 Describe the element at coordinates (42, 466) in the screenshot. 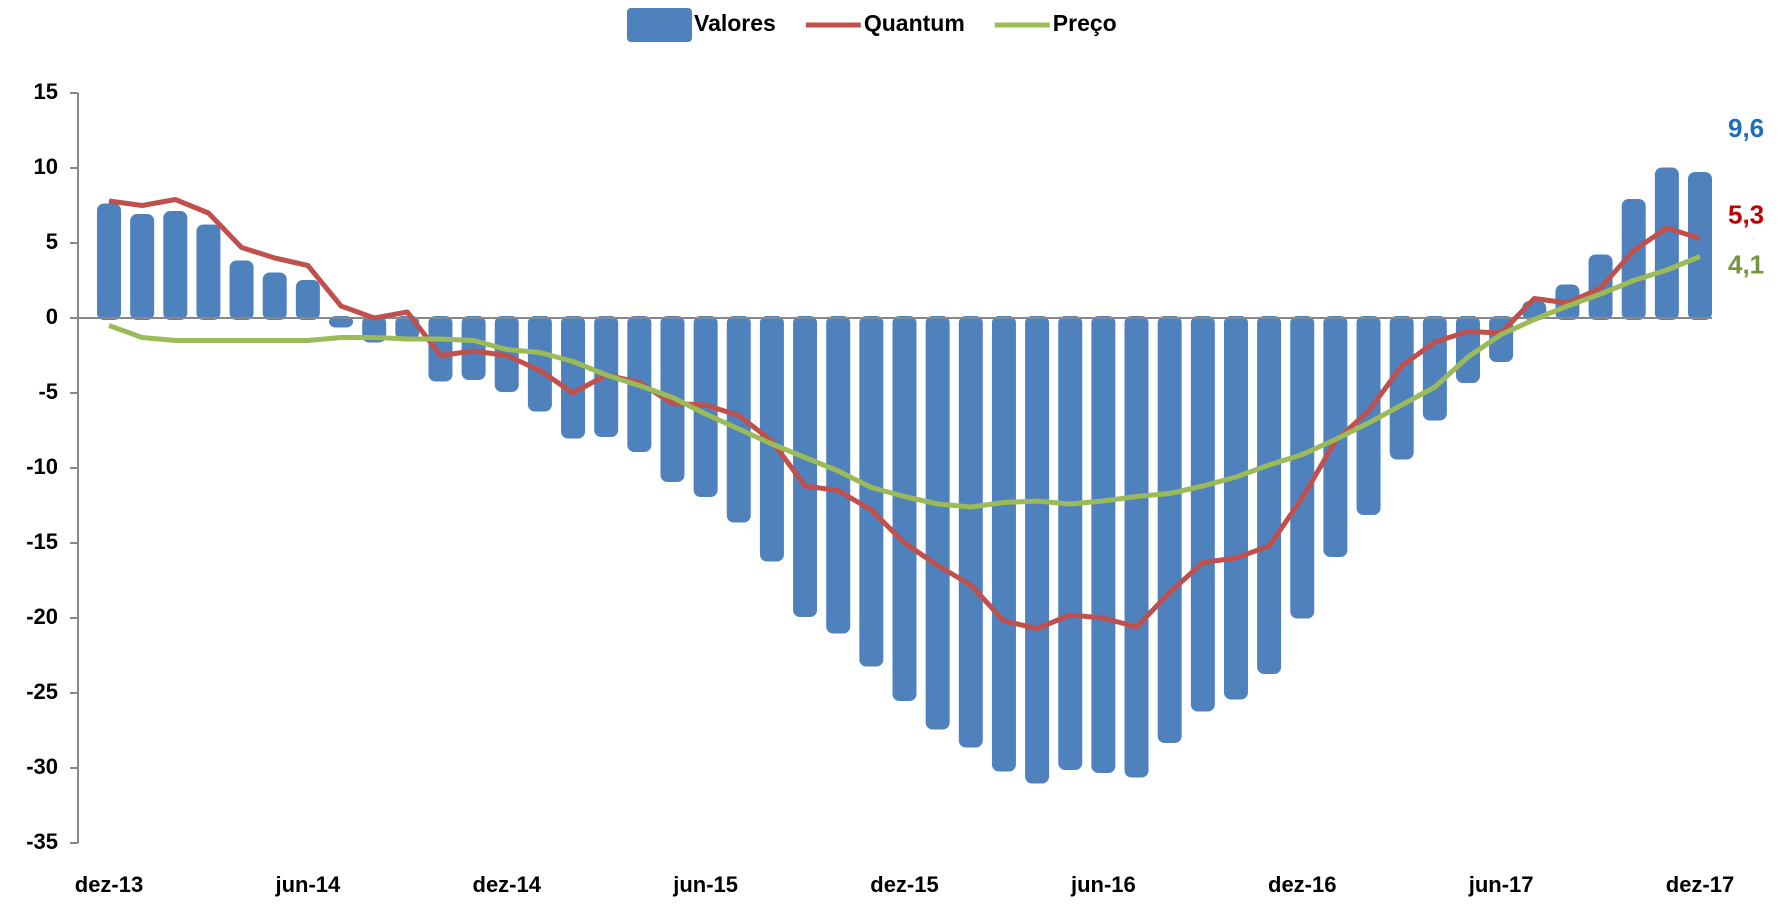

I see `y-tick-label: -10` at that location.